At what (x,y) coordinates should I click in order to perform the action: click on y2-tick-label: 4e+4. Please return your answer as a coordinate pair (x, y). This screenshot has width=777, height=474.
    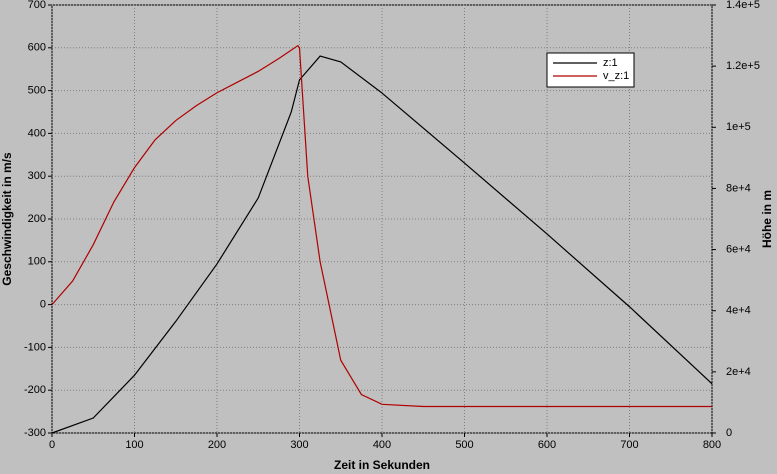
    Looking at the image, I should click on (738, 311).